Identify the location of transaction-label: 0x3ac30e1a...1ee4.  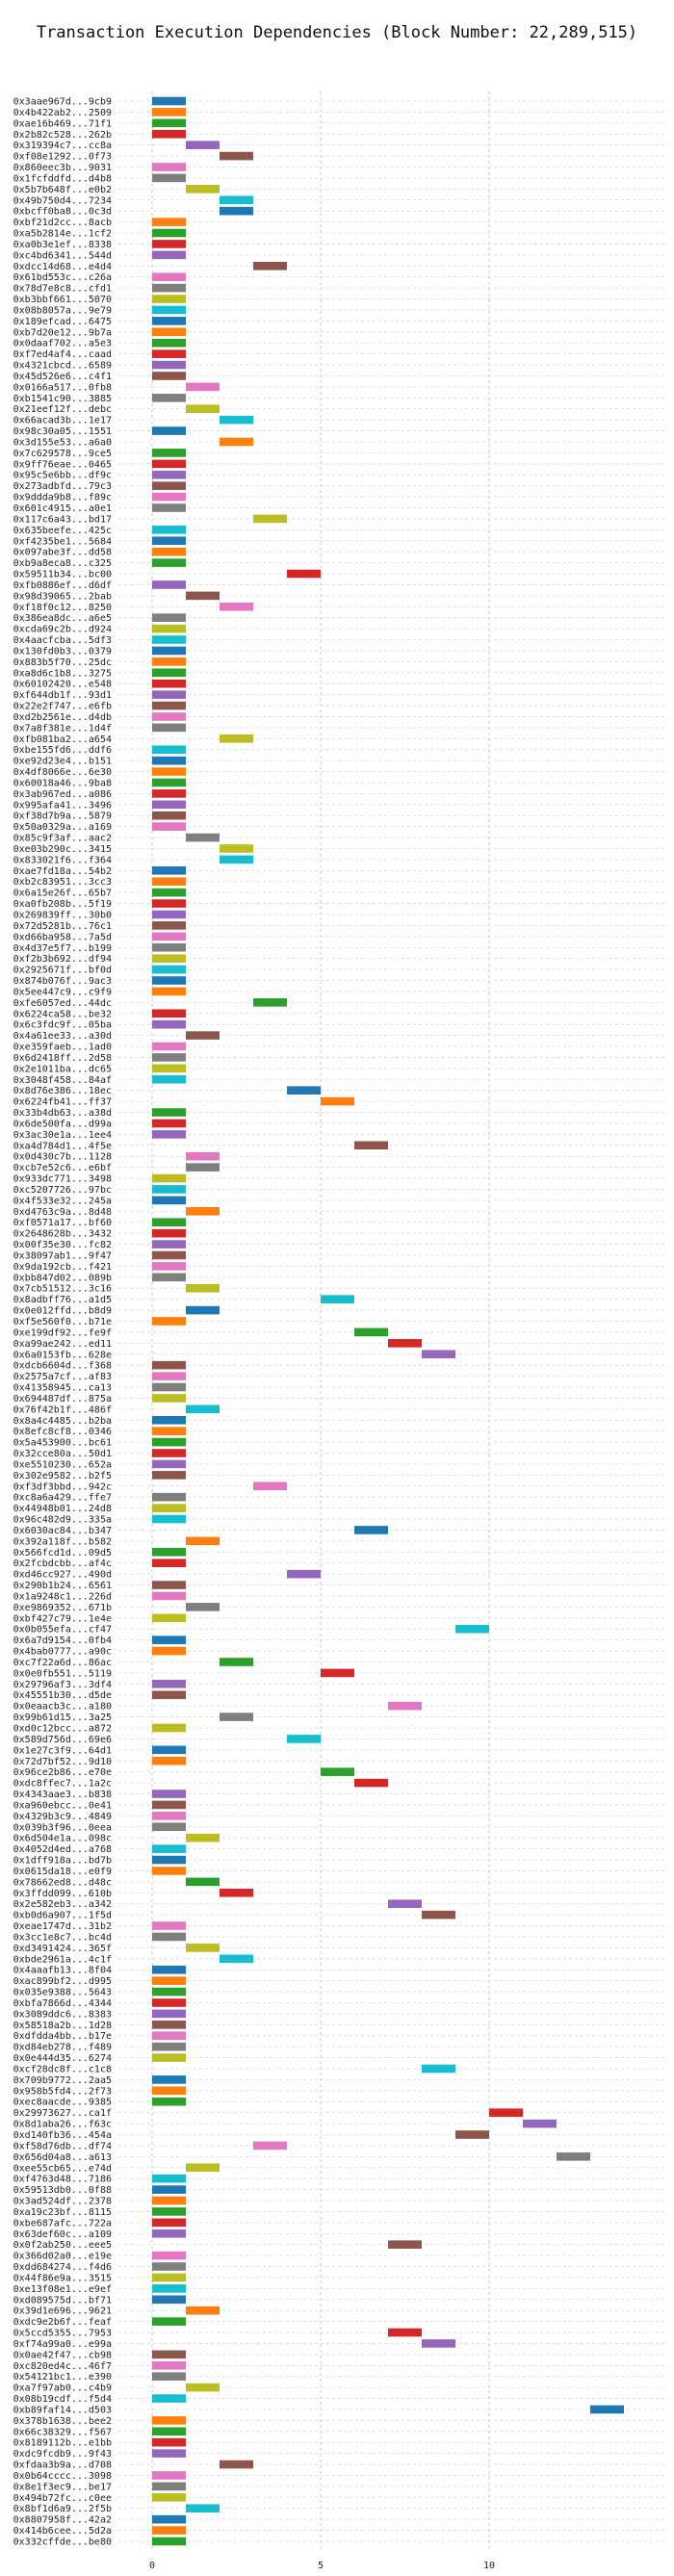
(63, 1135).